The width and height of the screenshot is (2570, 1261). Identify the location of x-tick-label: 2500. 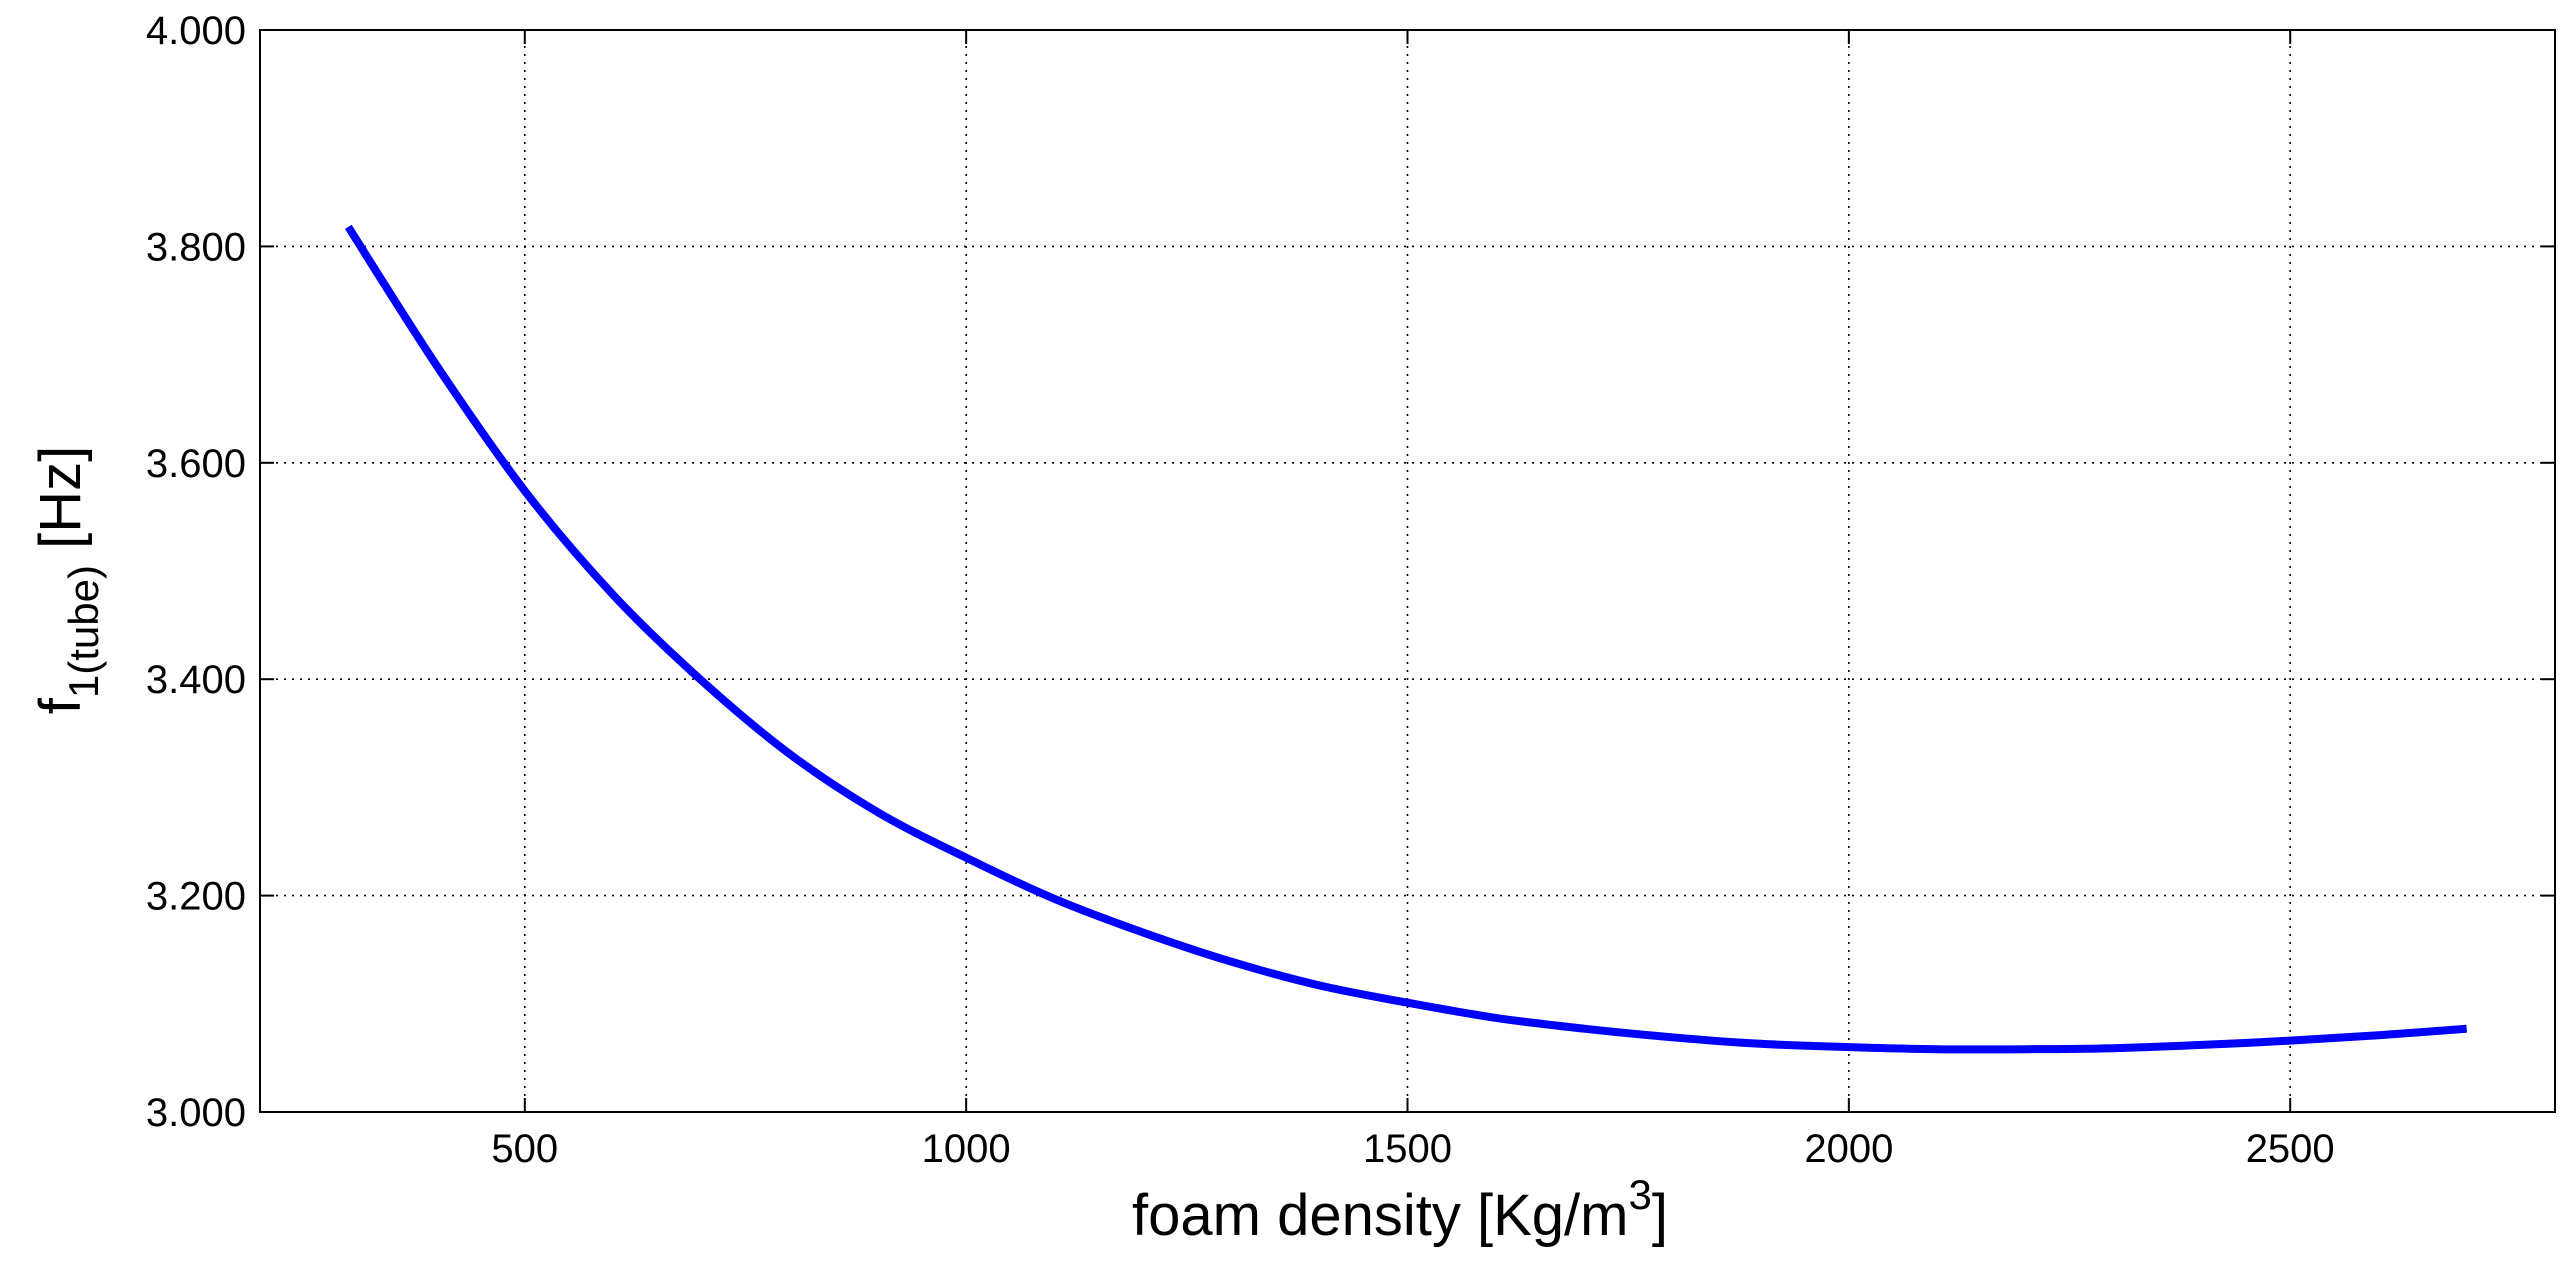
(2290, 1149).